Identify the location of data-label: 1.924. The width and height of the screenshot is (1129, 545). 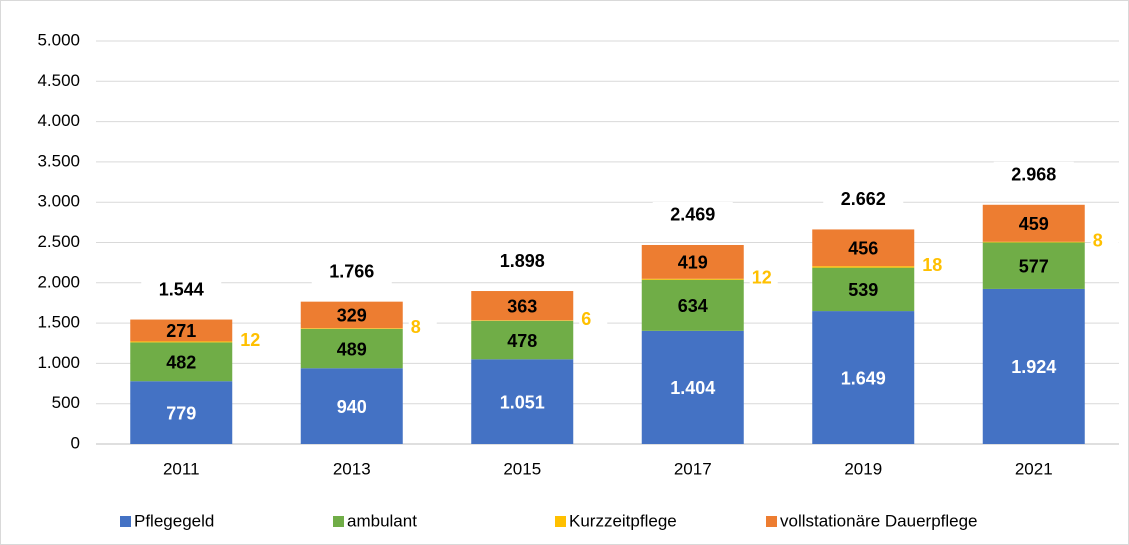
(1033, 367).